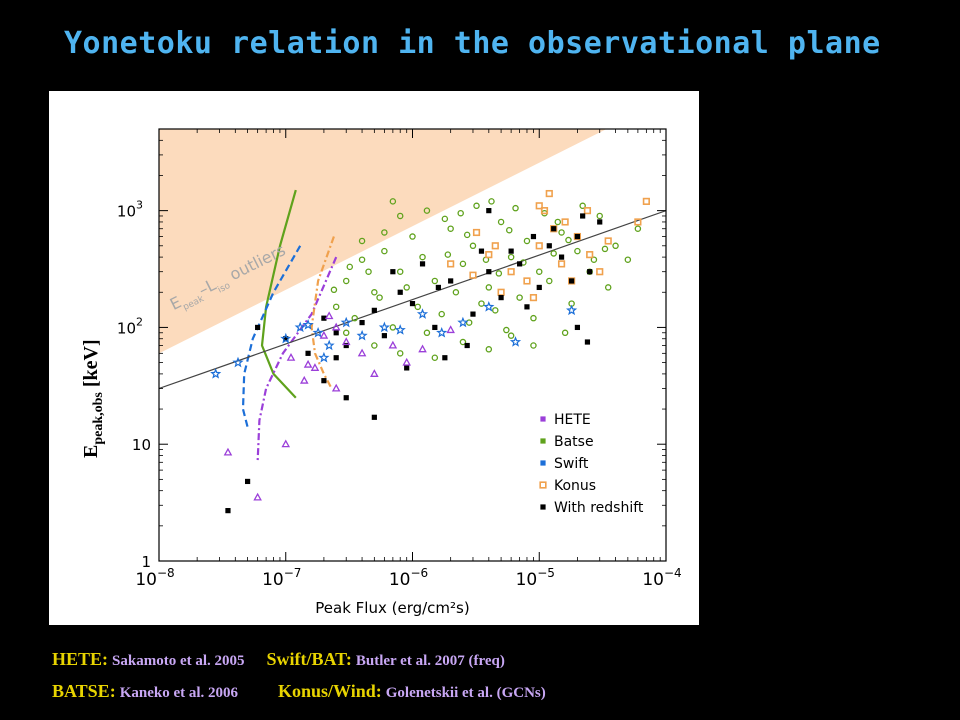 The width and height of the screenshot is (960, 720). What do you see at coordinates (139, 321) in the screenshot?
I see `tick-exponent: 2` at bounding box center [139, 321].